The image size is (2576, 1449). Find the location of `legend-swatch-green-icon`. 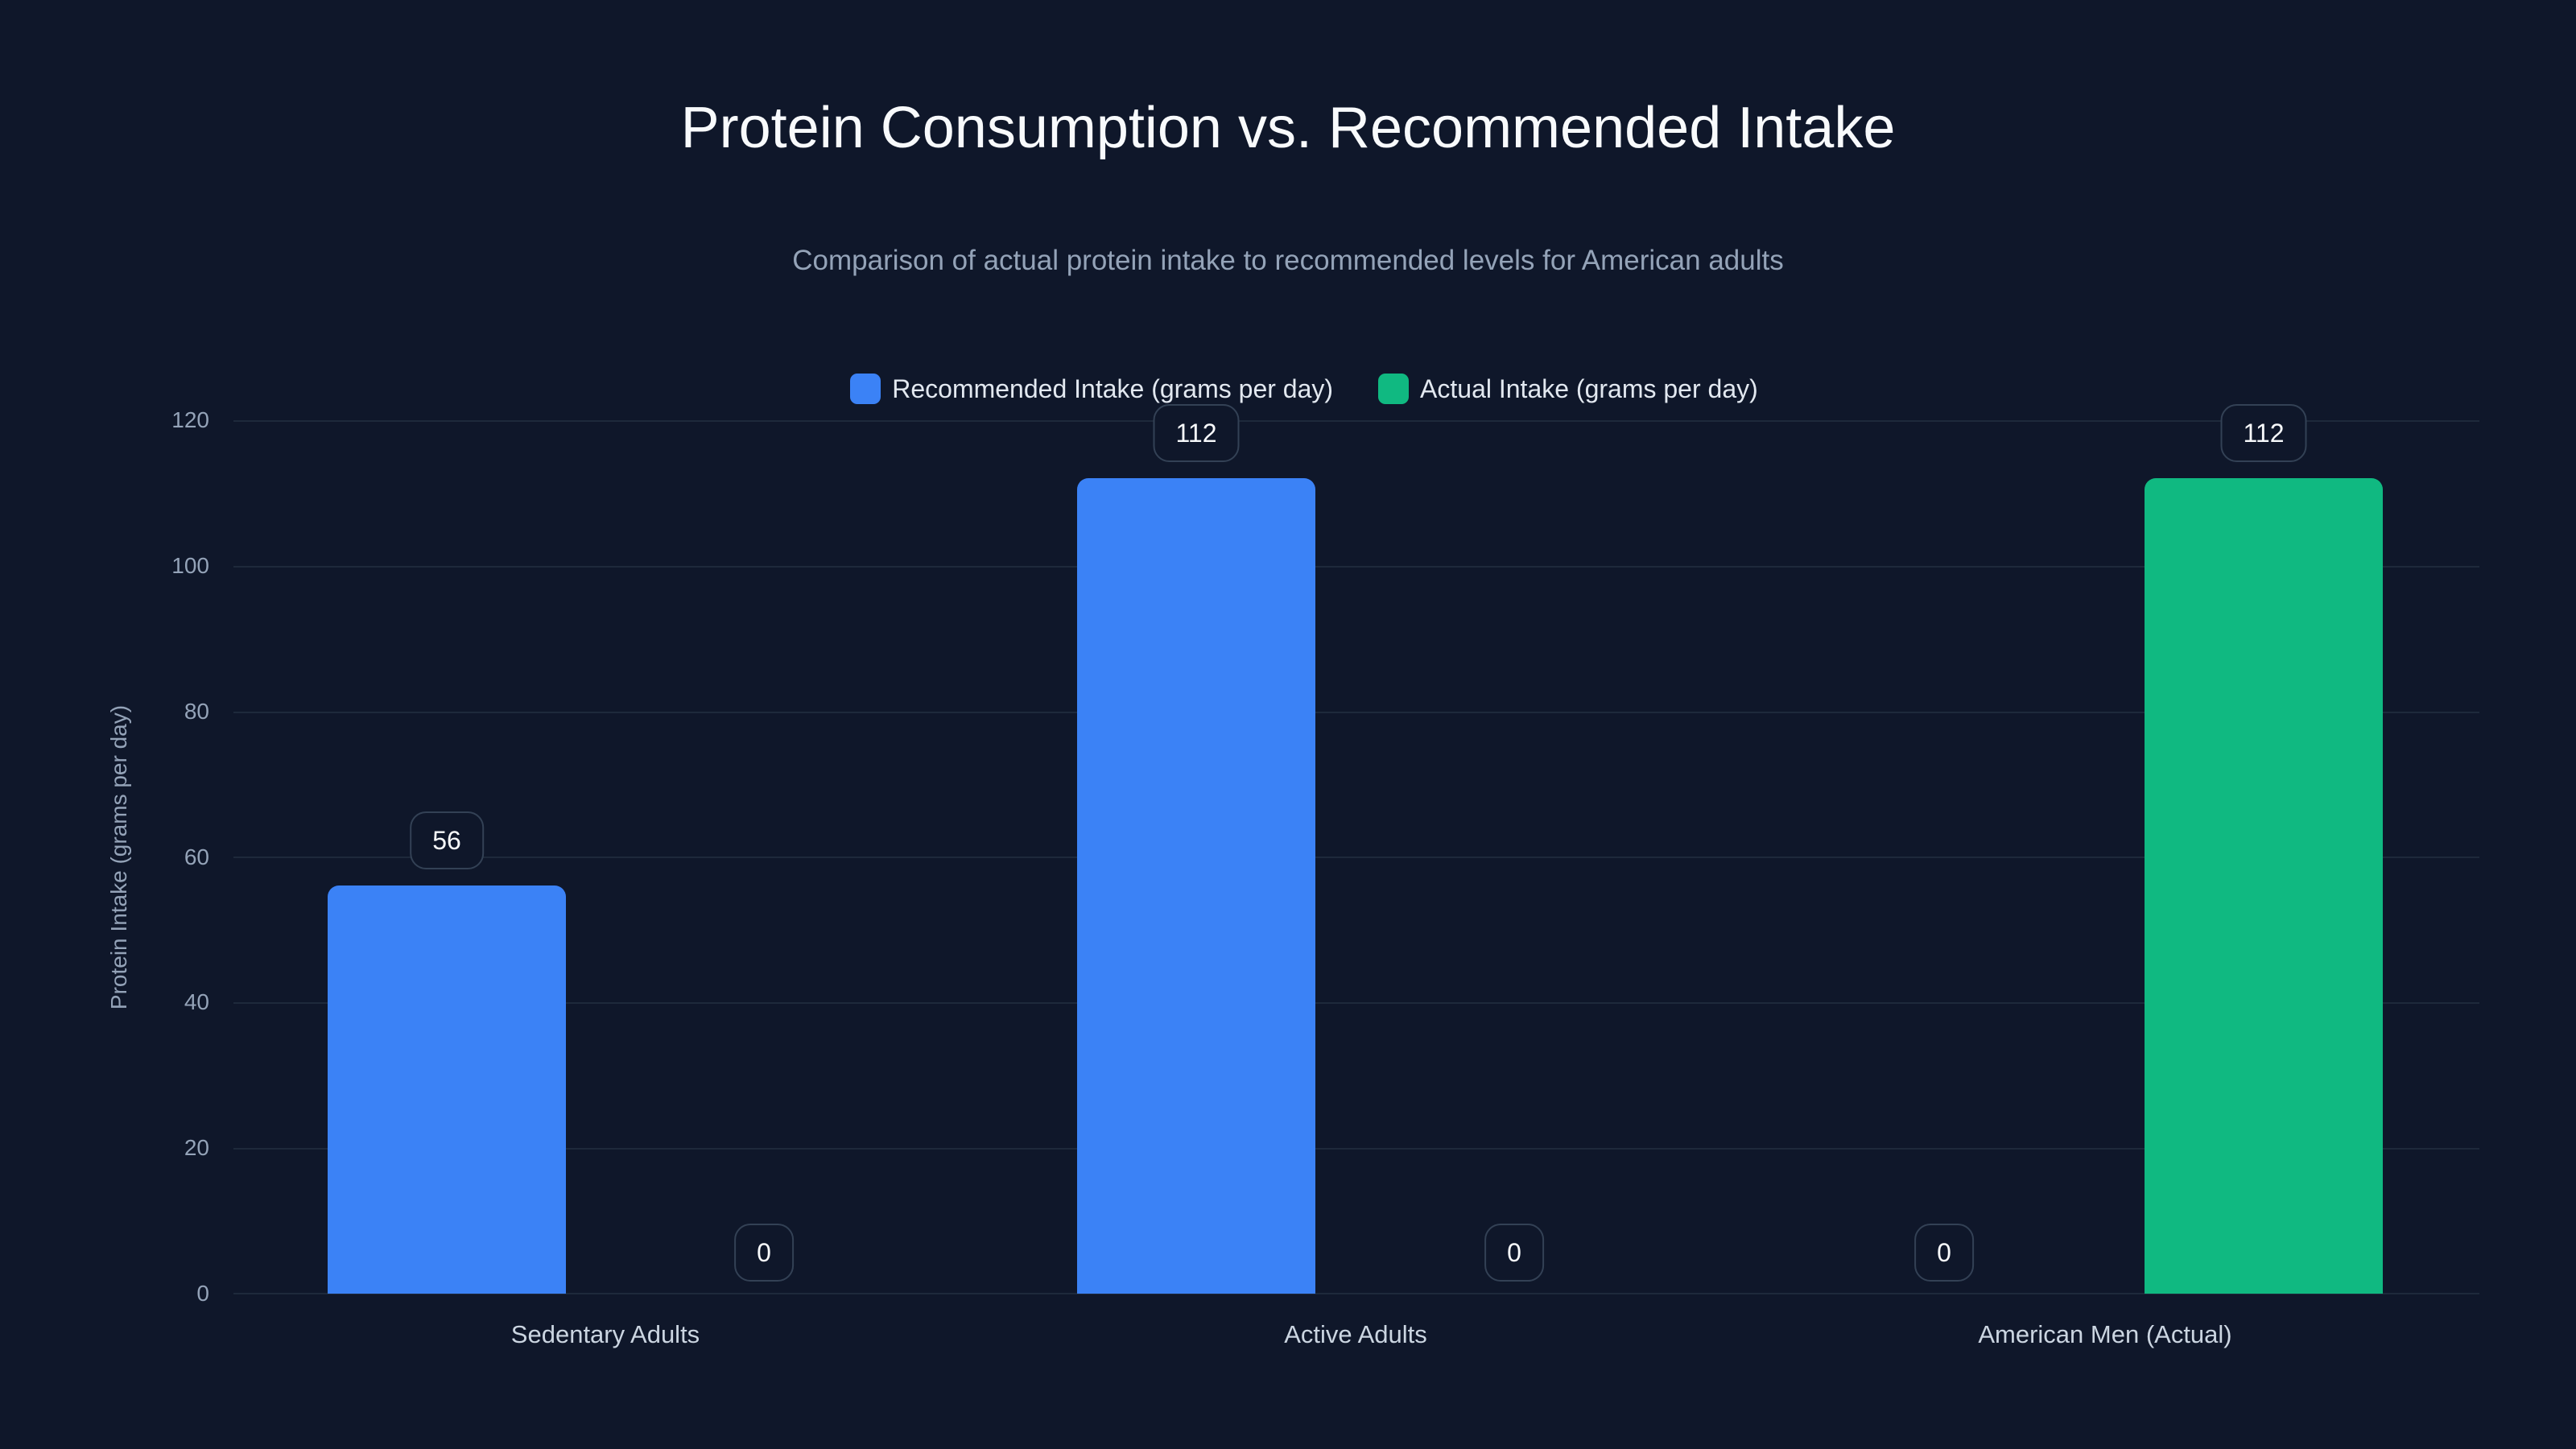

legend-swatch-green-icon is located at coordinates (1394, 389).